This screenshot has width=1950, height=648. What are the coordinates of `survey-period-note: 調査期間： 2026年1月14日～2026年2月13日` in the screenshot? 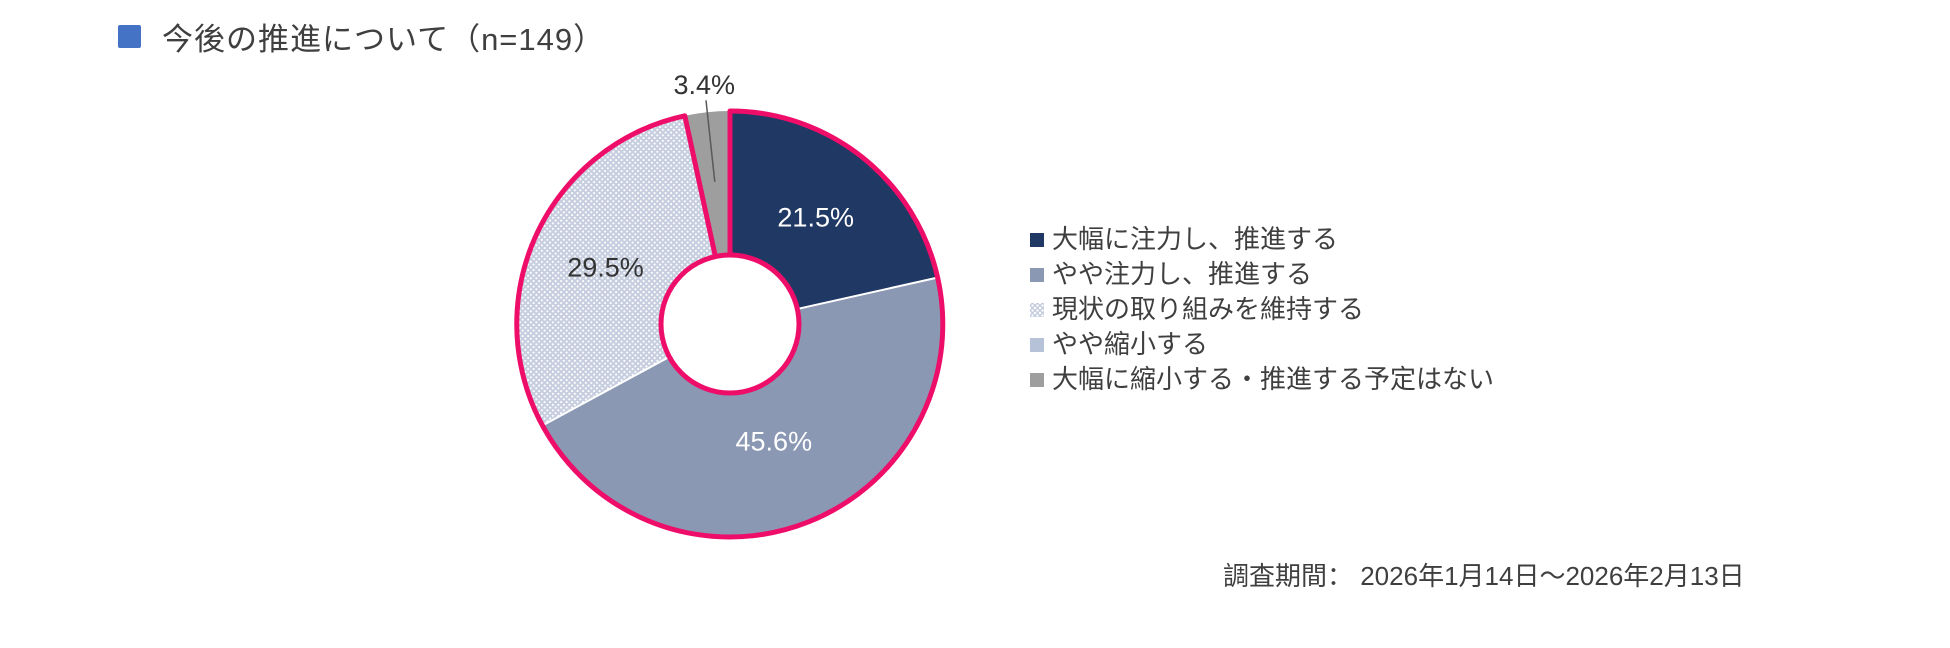 It's located at (1484, 576).